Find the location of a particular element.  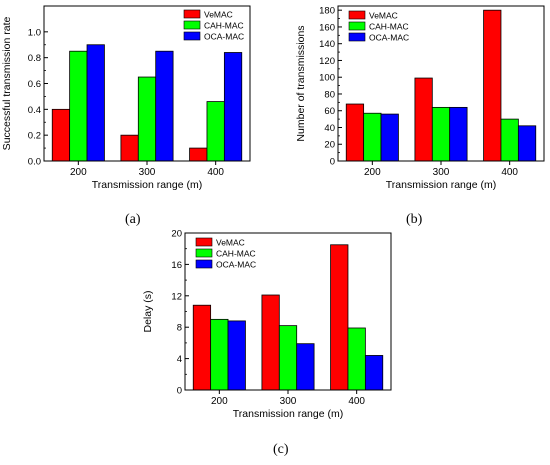

y-tick-label: 16 is located at coordinates (176, 265).